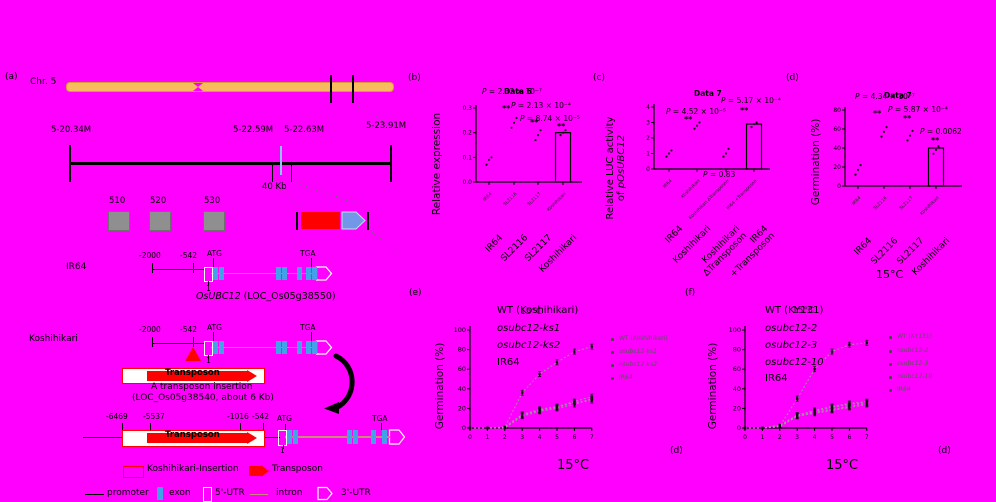 This screenshot has height=502, width=996. What do you see at coordinates (230, 493) in the screenshot?
I see `legend-5utr-label: 5'-UTR` at bounding box center [230, 493].